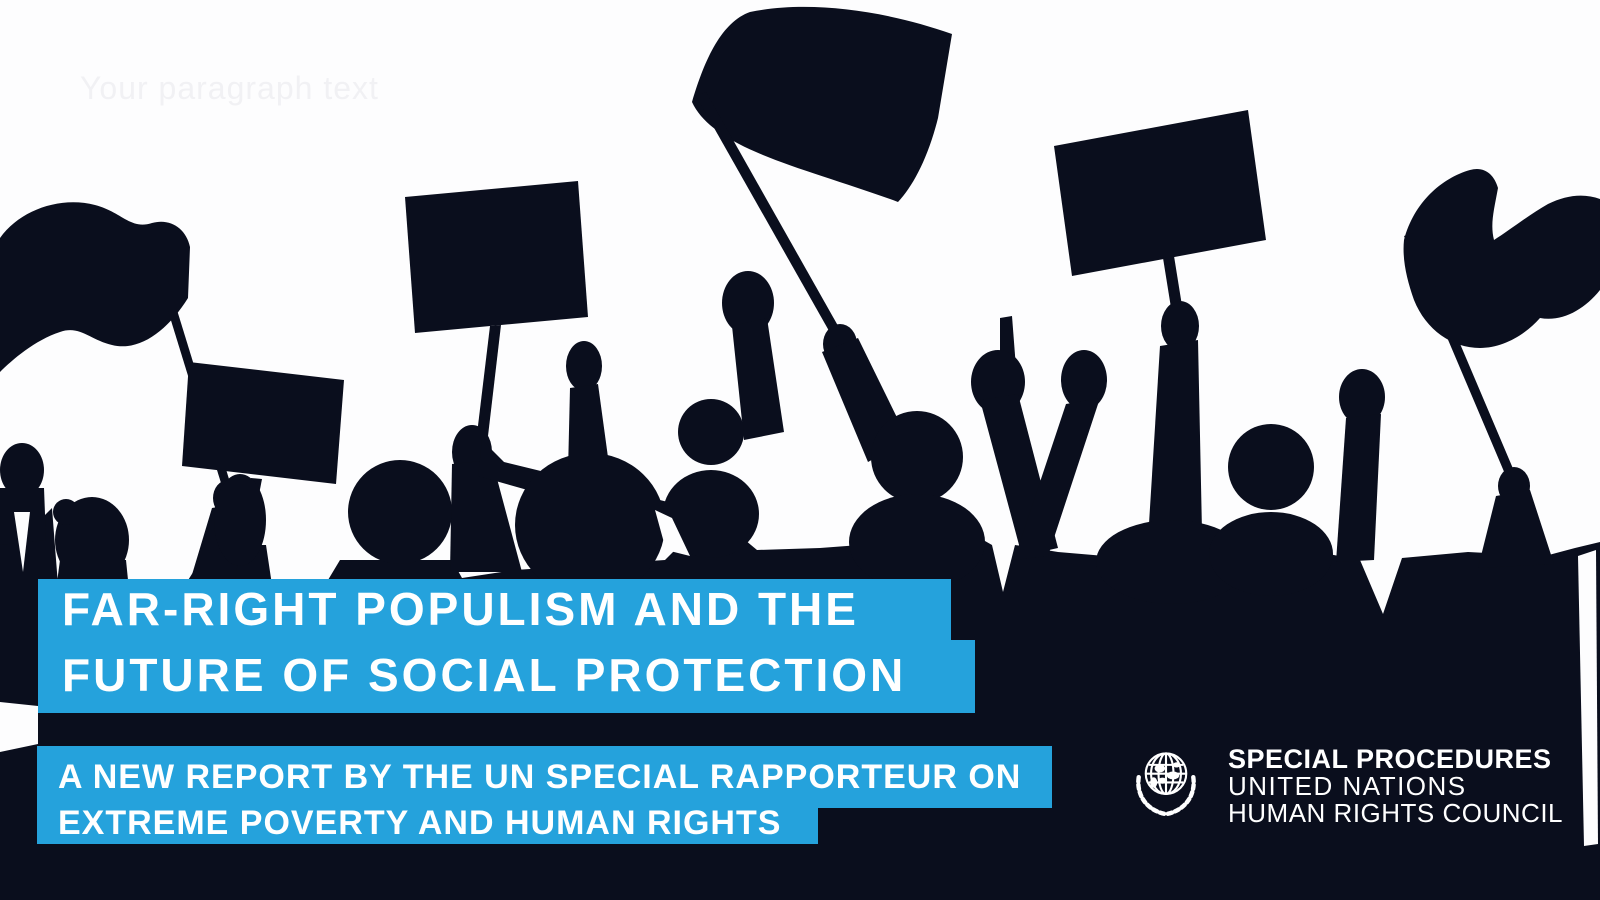 The image size is (1600, 900). Describe the element at coordinates (22, 542) in the screenshot. I see `gap-sliver-left` at that location.